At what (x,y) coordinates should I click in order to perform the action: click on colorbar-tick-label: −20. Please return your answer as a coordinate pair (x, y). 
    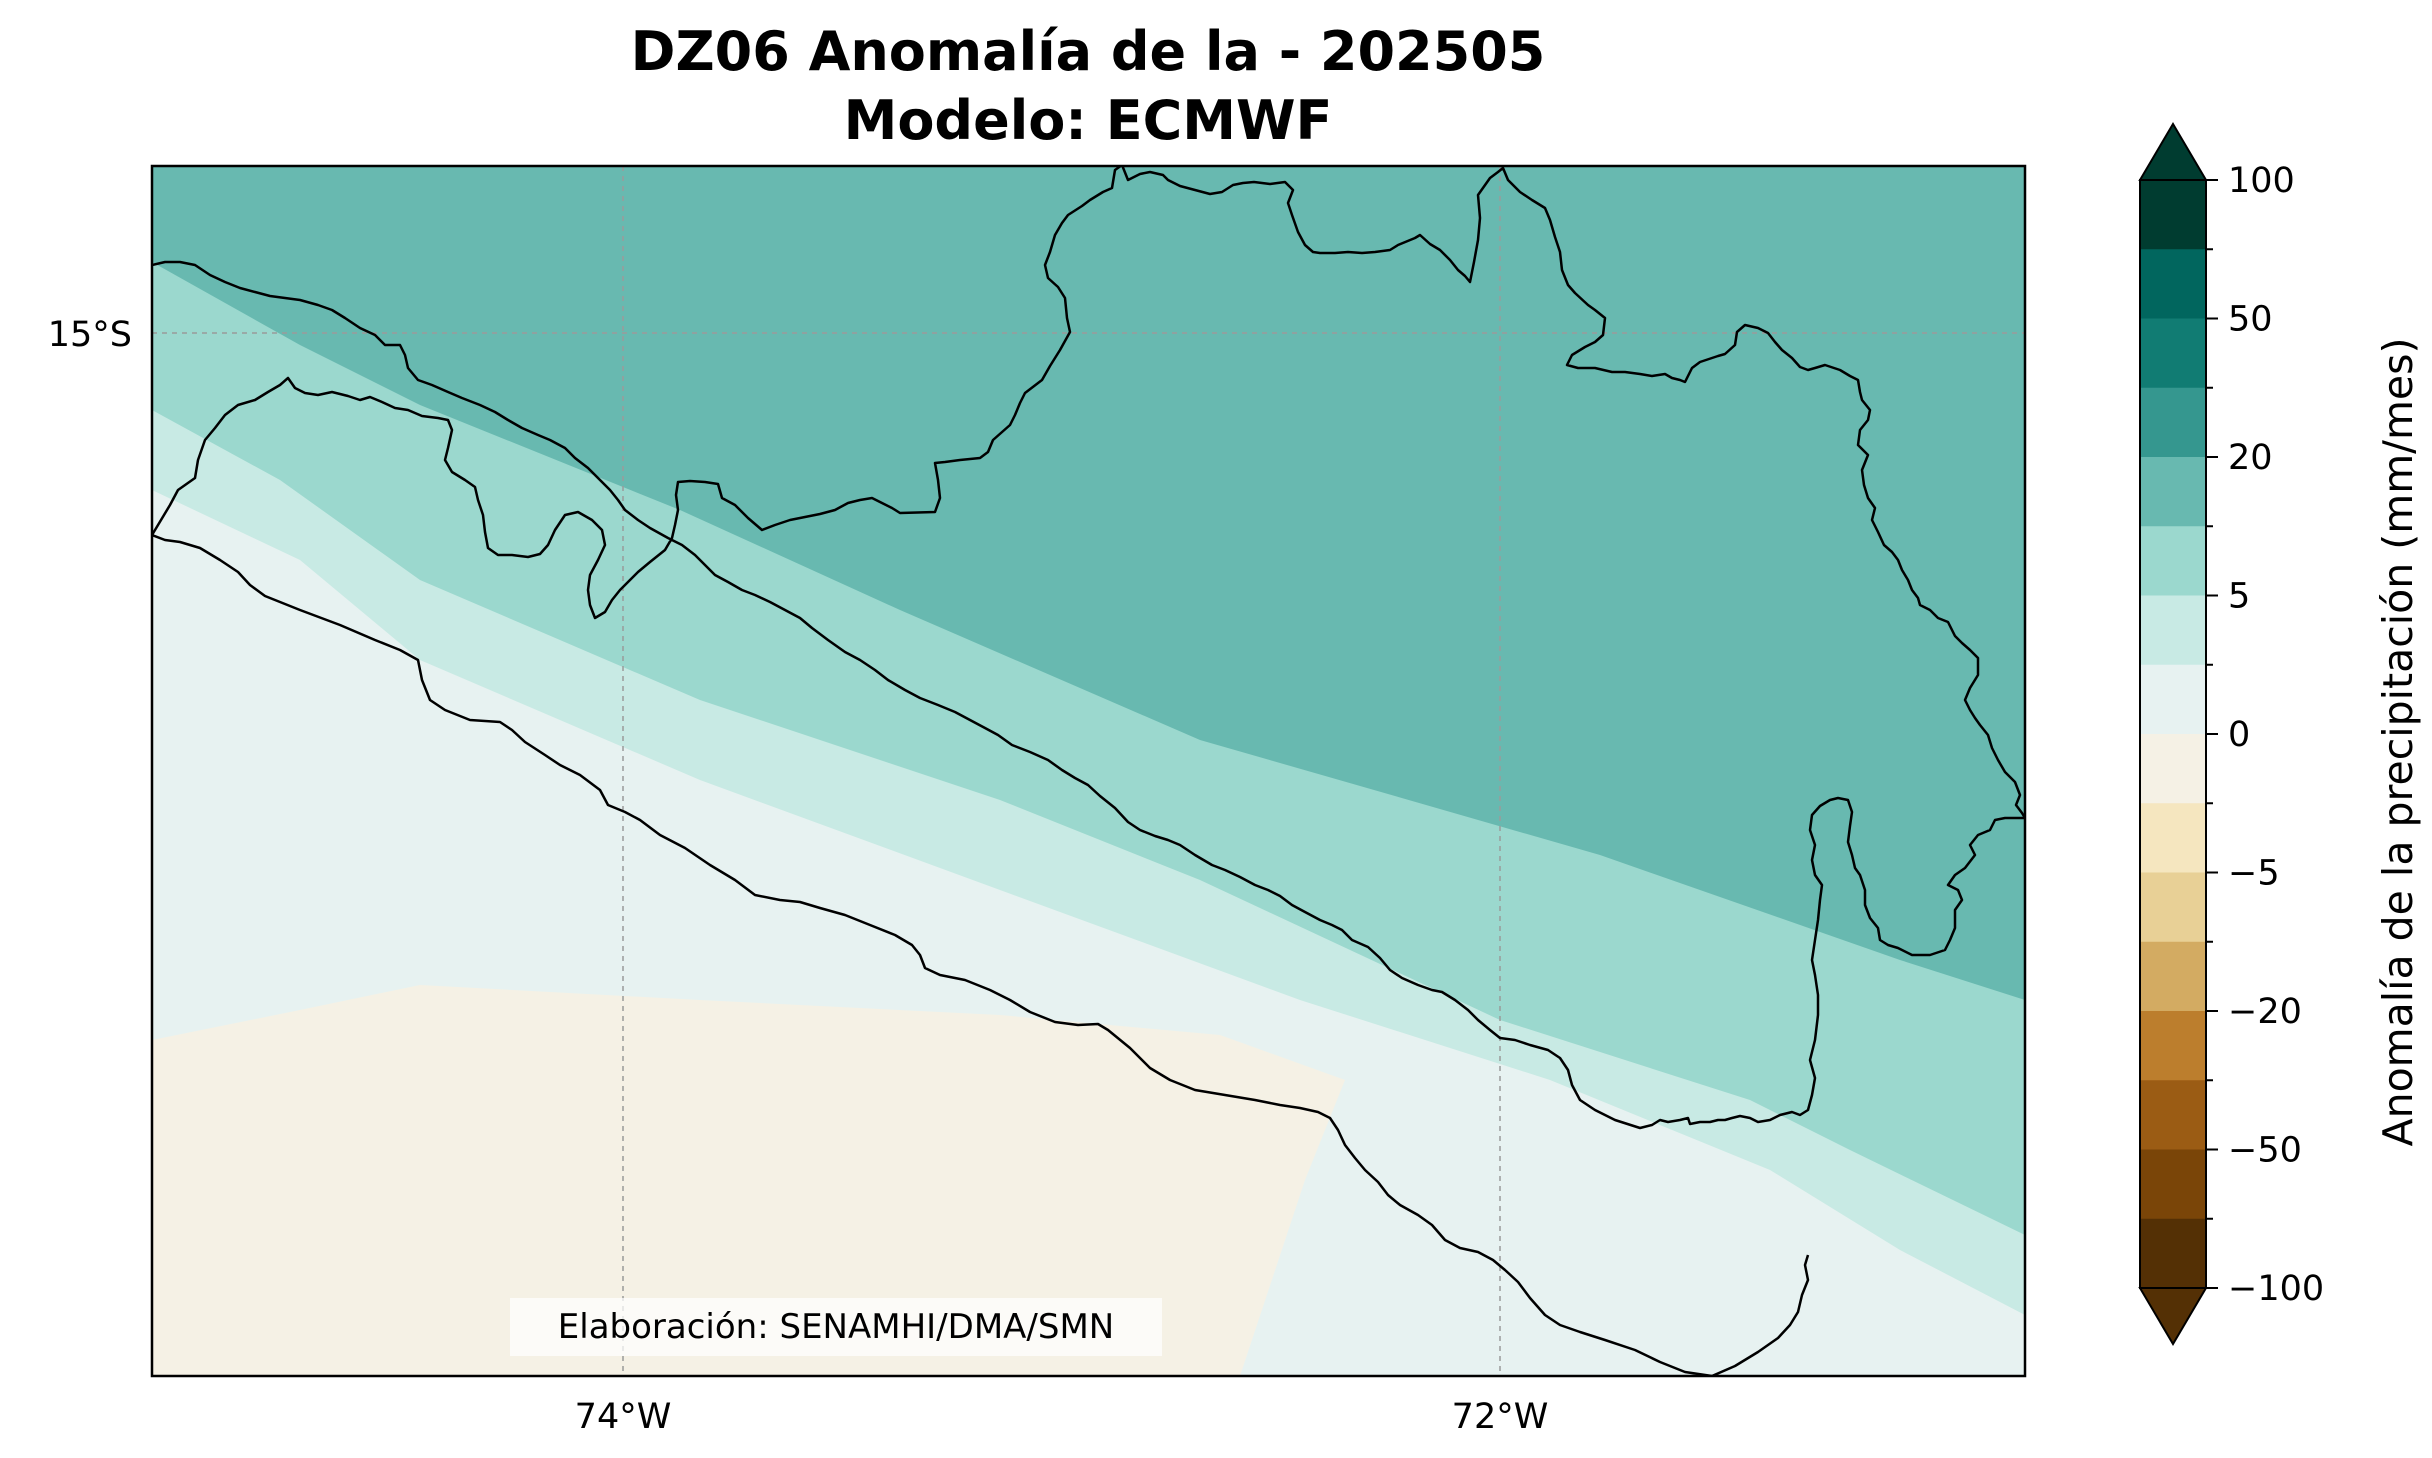
    Looking at the image, I should click on (2265, 1012).